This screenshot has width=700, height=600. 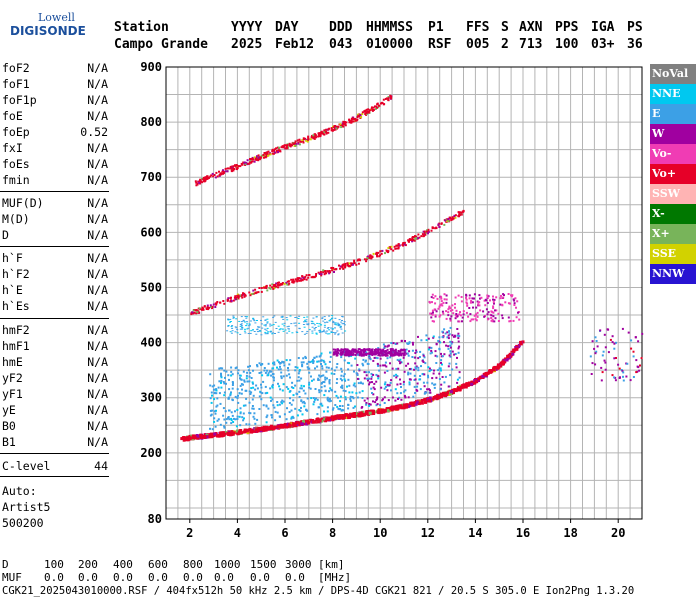 What do you see at coordinates (260, 577) in the screenshot?
I see `footer-muf-value: 0.0` at bounding box center [260, 577].